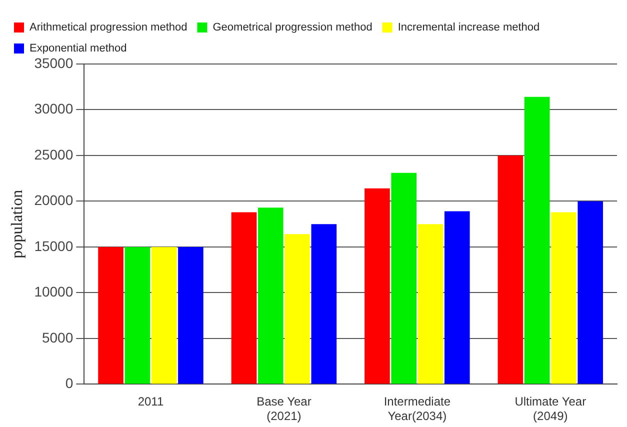 The height and width of the screenshot is (427, 627). I want to click on y-axis-title: population, so click(17, 224).